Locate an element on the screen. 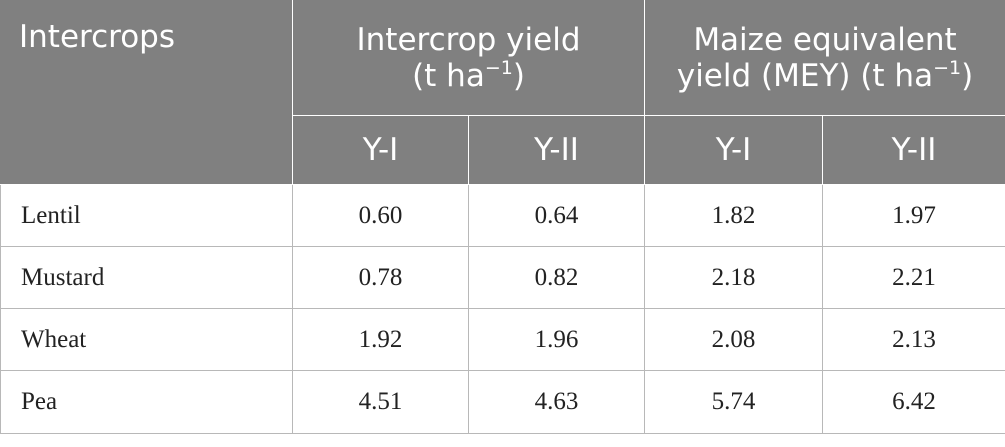 This screenshot has width=1005, height=447. cell-intercrop-yield-y1: 0.60 is located at coordinates (380, 215).